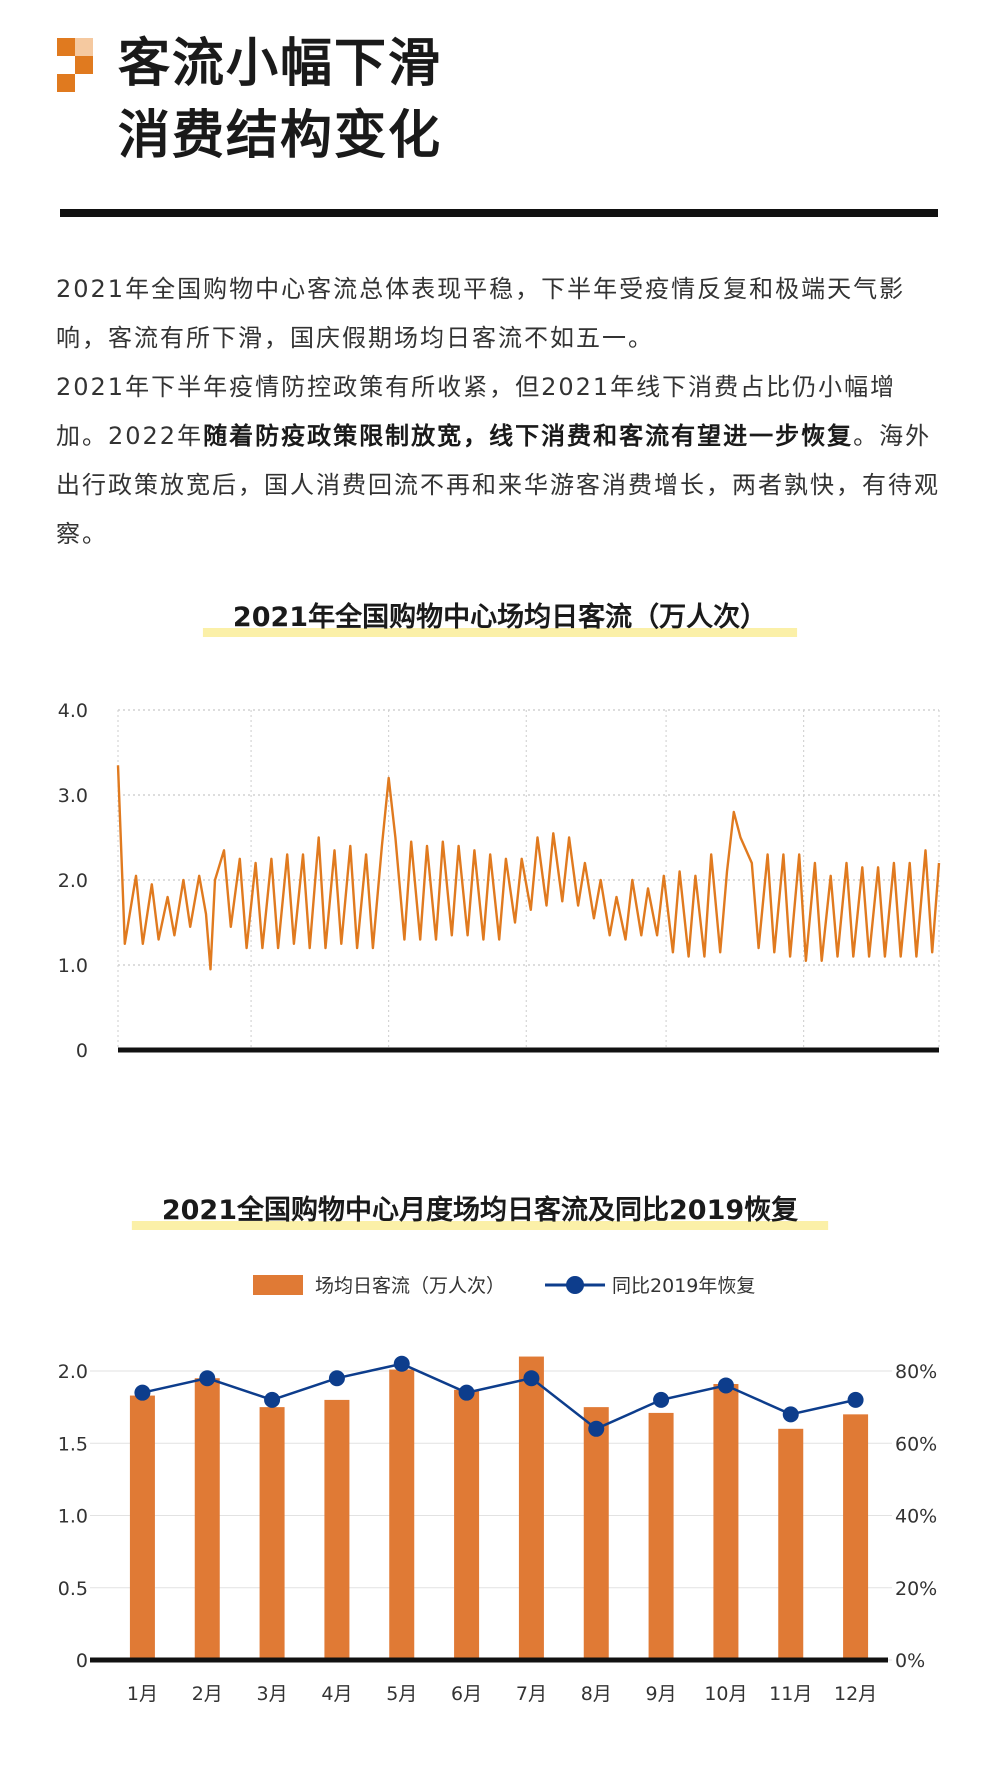  What do you see at coordinates (207, 1694) in the screenshot?
I see `x-tick-label: 2月` at bounding box center [207, 1694].